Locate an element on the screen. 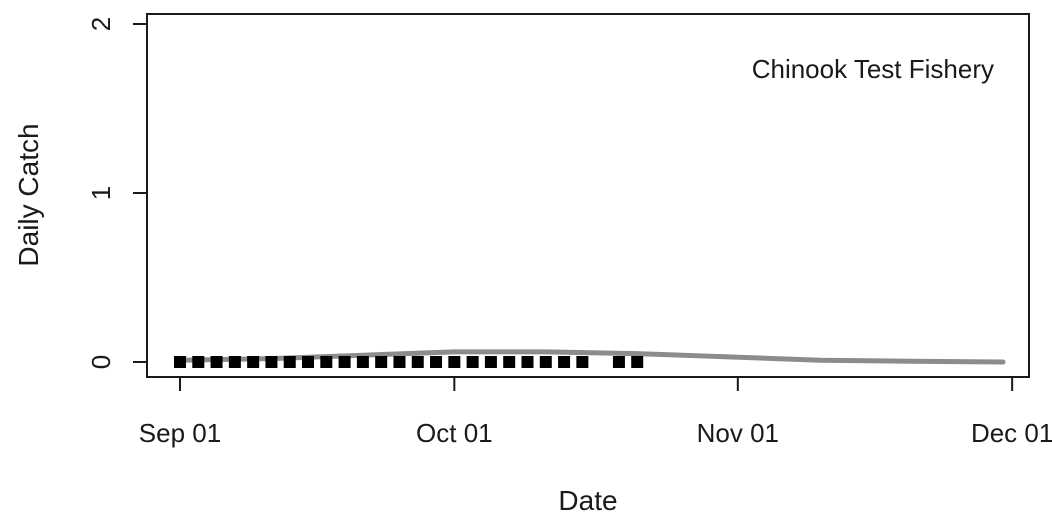 Image resolution: width=1052 pixels, height=516 pixels. x-axis: Sep 01 Oct 01 Nov 01 Dec 01 is located at coordinates (595, 412).